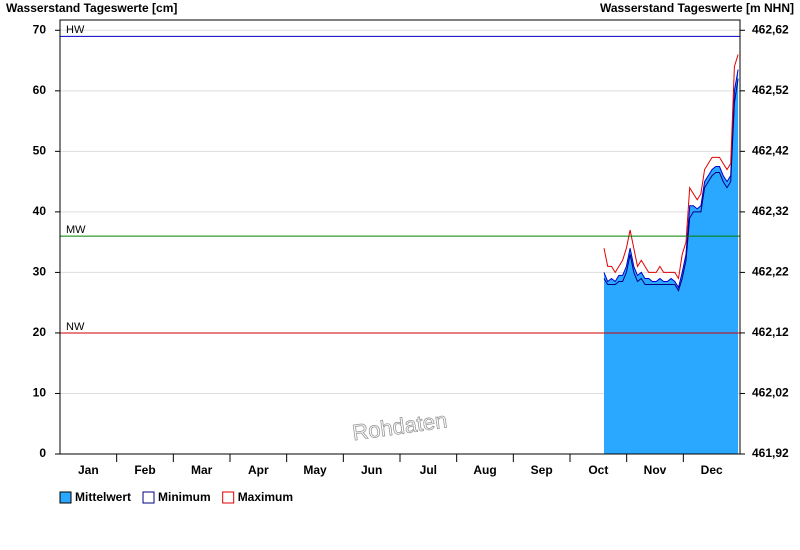  What do you see at coordinates (770, 151) in the screenshot?
I see `y2-tick-label: 462,42` at bounding box center [770, 151].